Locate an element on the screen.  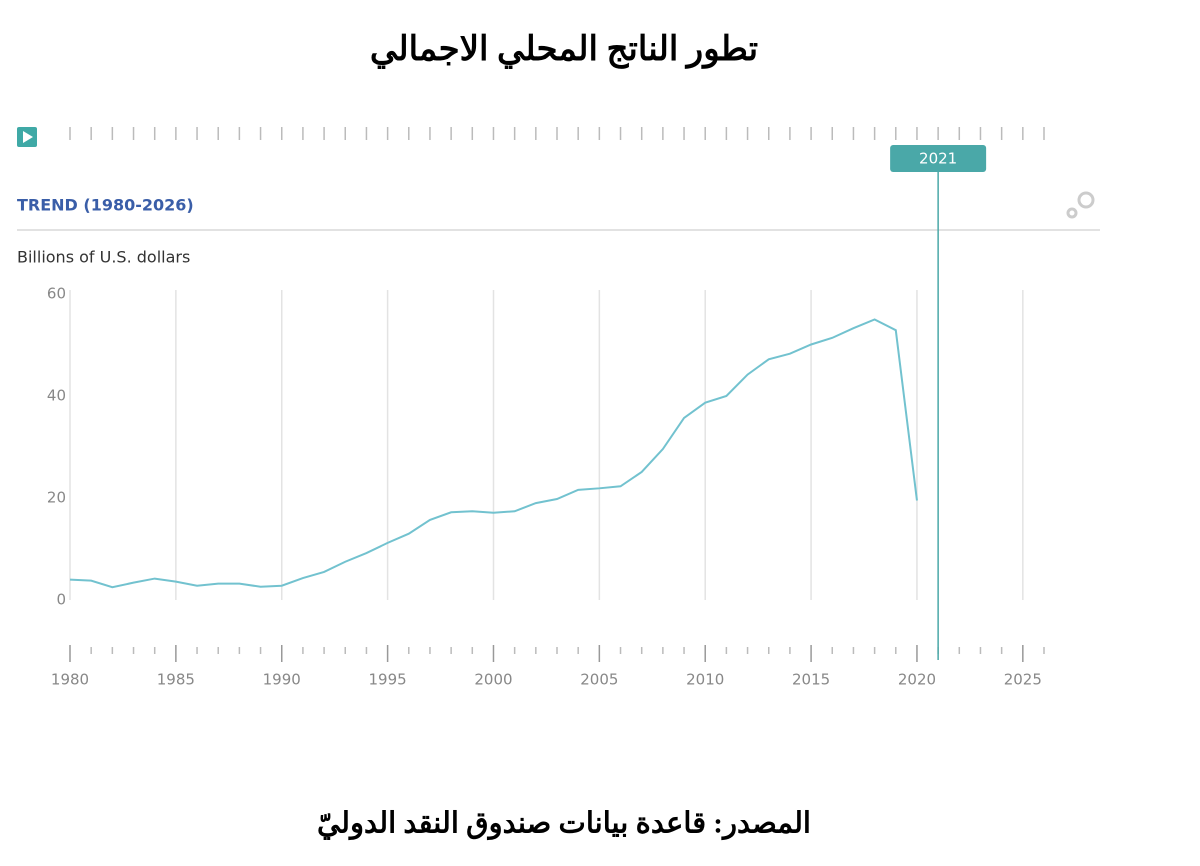
subtitle: TREND (1980-2026) is located at coordinates (105, 205).